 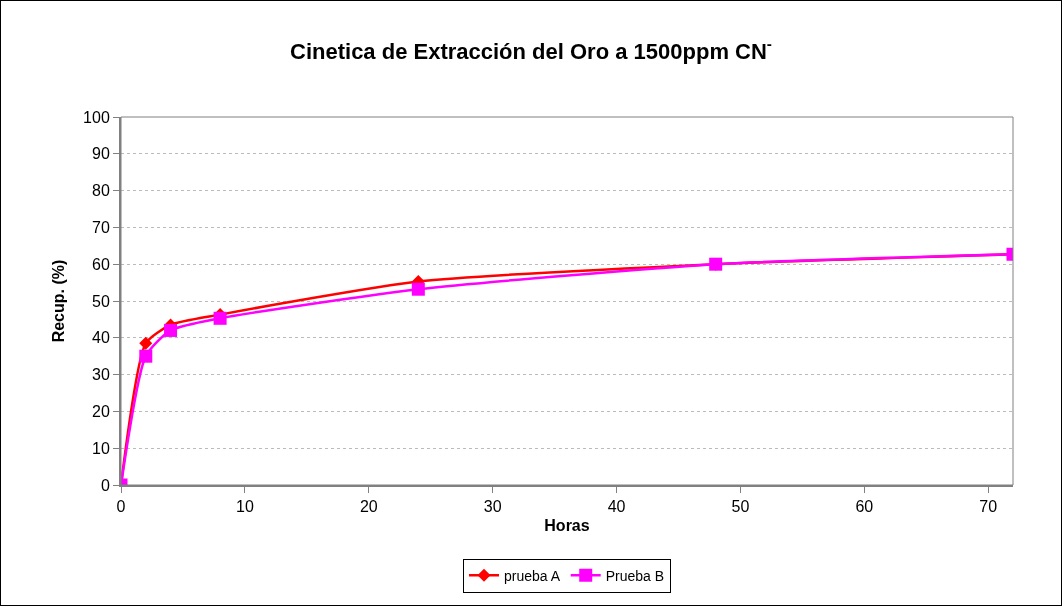 I want to click on x-tick-label: 30, so click(x=492, y=507).